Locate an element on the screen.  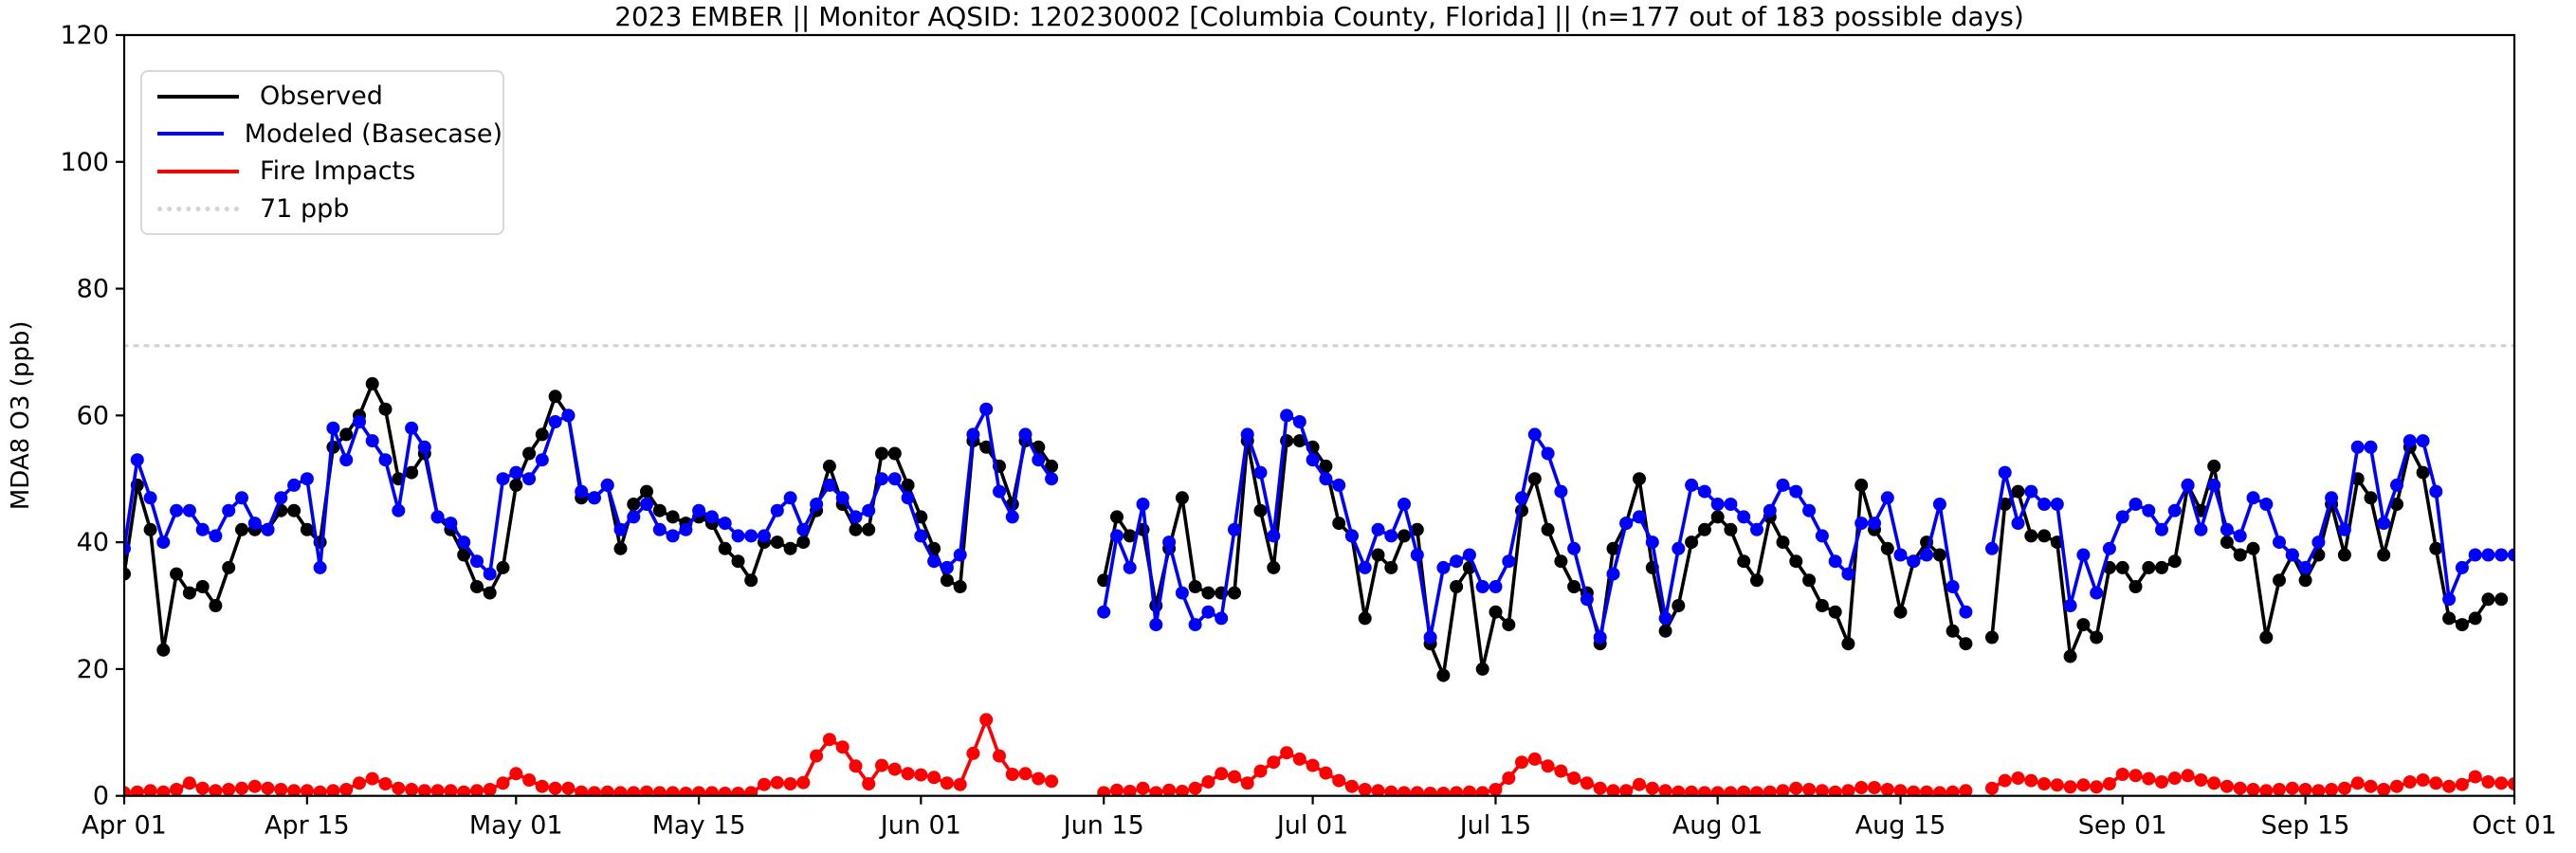
legend-label-threshold: 71 ppb is located at coordinates (305, 208).